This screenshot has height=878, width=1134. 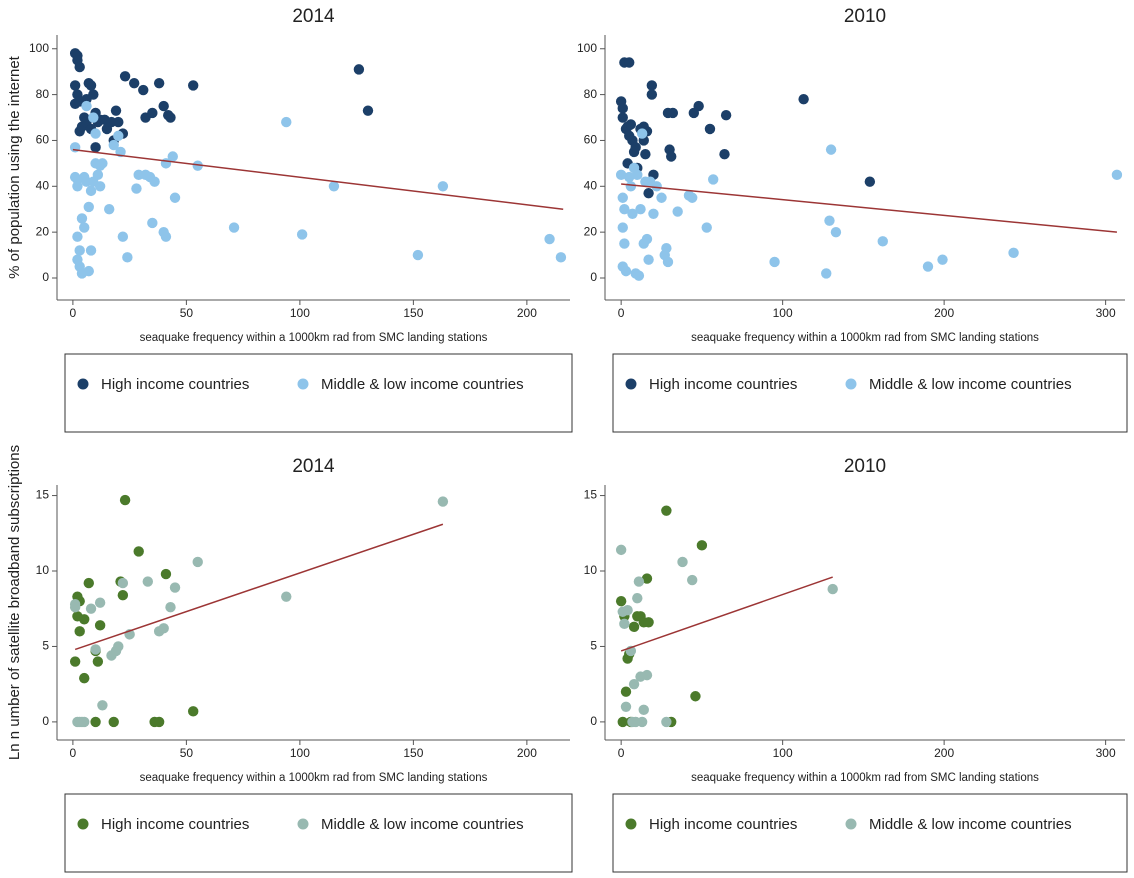 I want to click on y-tick-label: 15, so click(x=43, y=495).